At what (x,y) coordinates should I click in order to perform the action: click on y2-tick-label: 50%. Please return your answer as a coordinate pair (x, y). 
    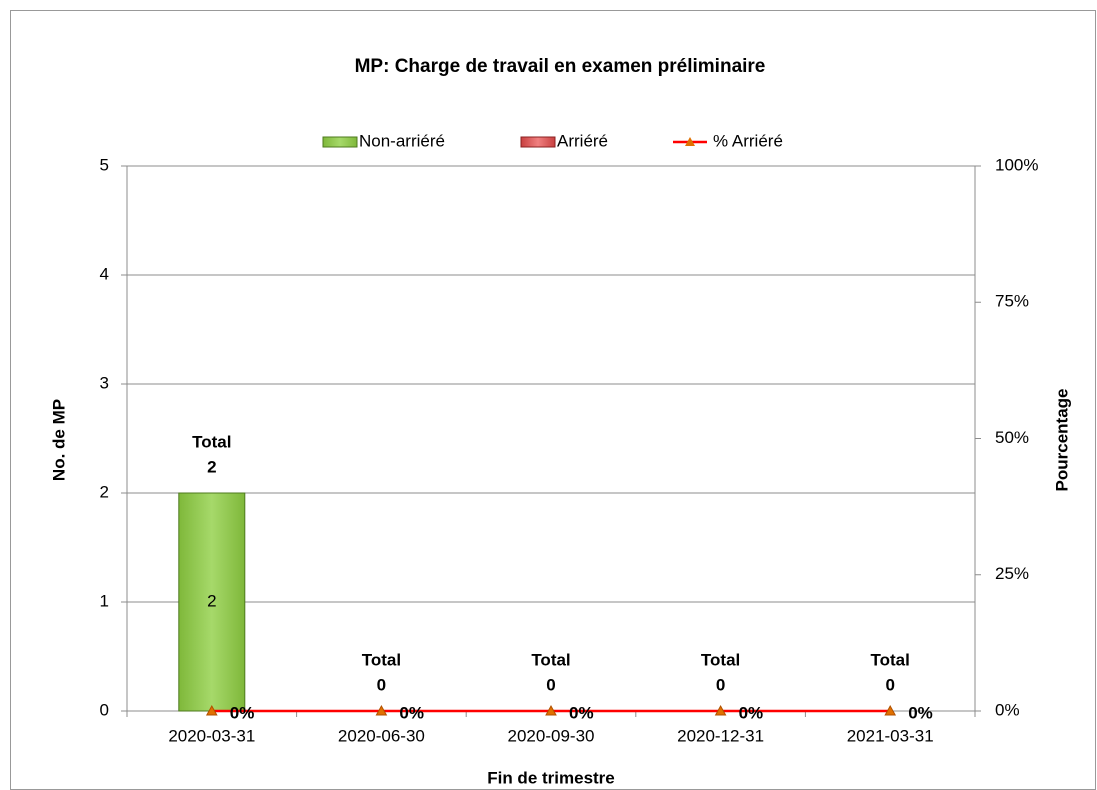
    Looking at the image, I should click on (1012, 437).